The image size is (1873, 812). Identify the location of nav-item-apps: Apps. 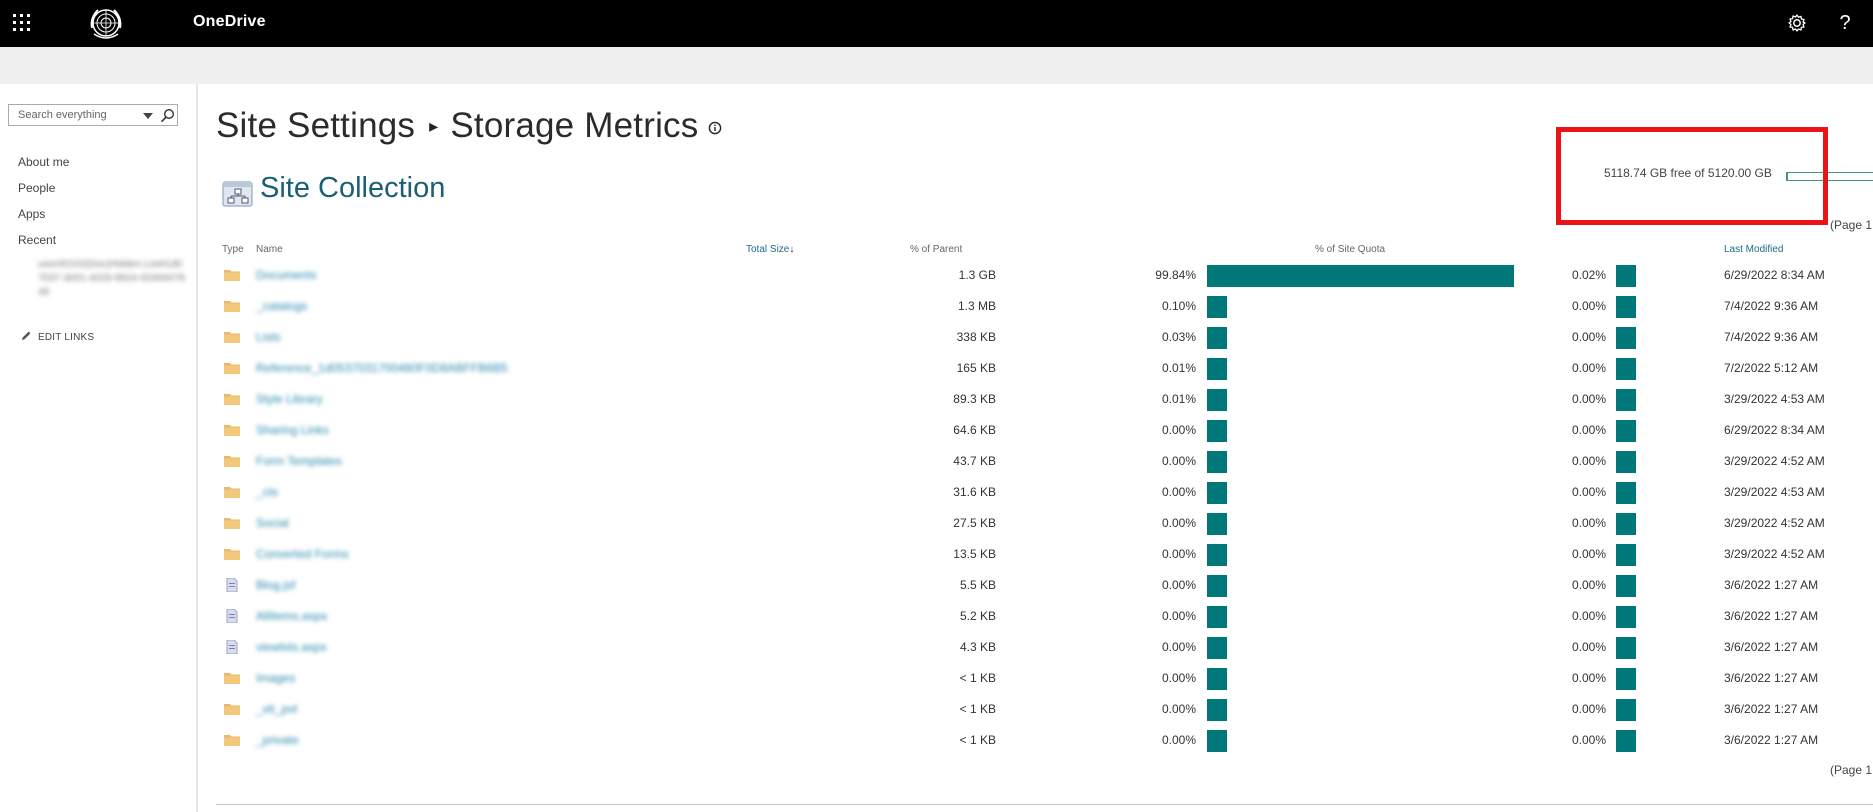
(32, 214).